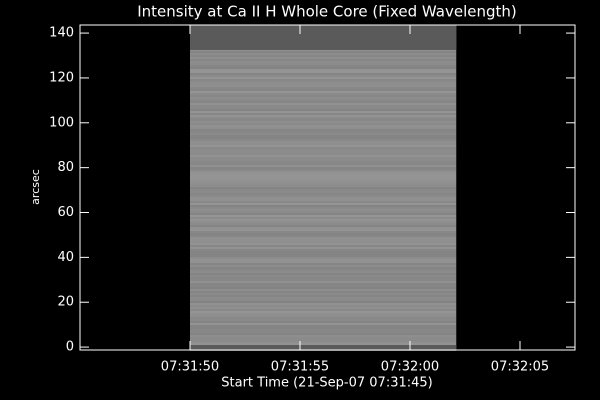 The image size is (600, 400). I want to click on y-tick-label: 20, so click(65, 302).